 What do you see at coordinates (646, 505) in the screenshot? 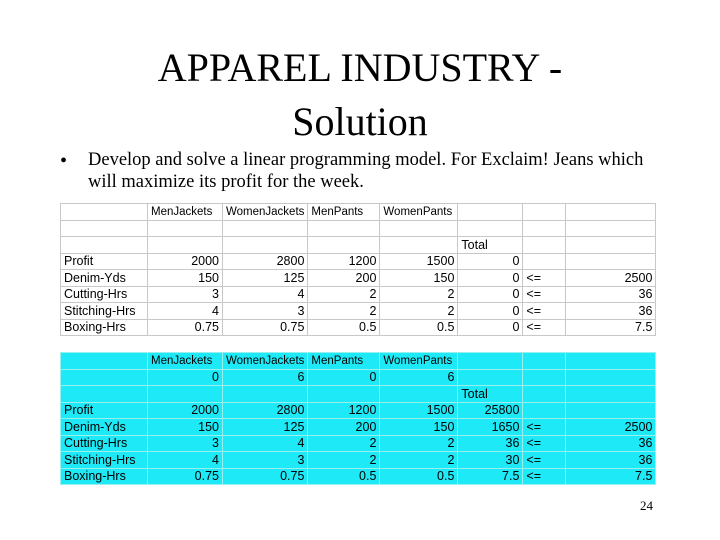
I see `page-number: 24` at bounding box center [646, 505].